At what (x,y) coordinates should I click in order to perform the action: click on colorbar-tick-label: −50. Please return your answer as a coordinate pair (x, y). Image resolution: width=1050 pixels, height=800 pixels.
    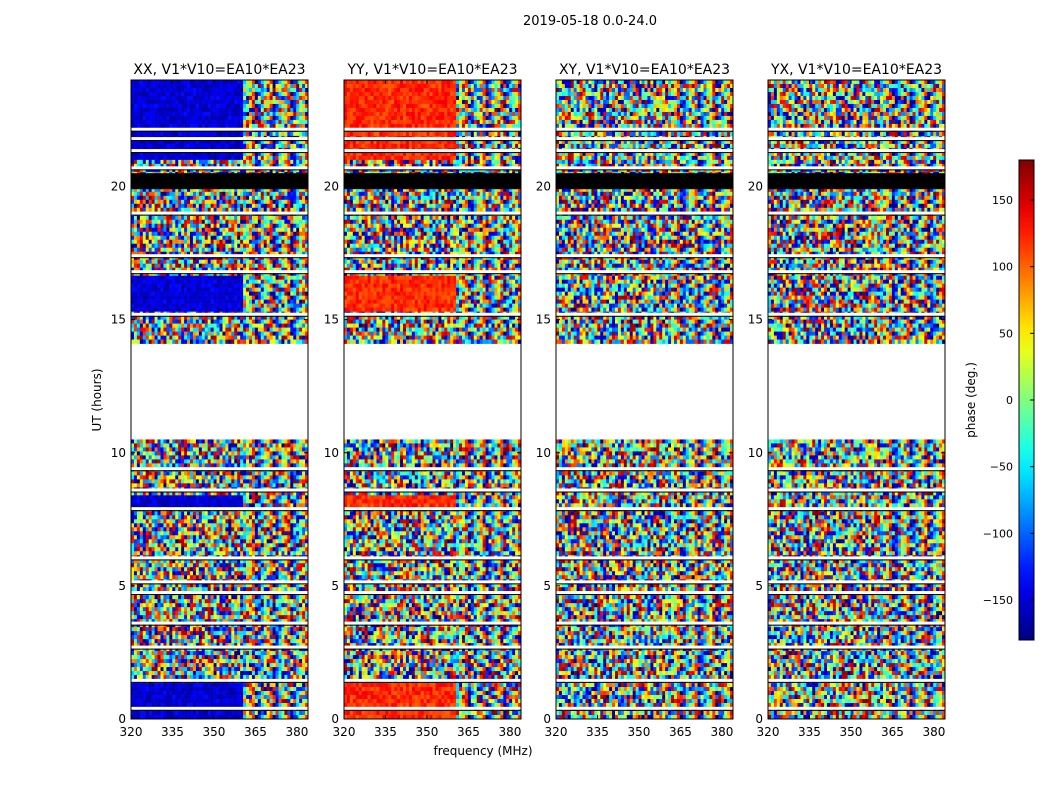
    Looking at the image, I should click on (1001, 467).